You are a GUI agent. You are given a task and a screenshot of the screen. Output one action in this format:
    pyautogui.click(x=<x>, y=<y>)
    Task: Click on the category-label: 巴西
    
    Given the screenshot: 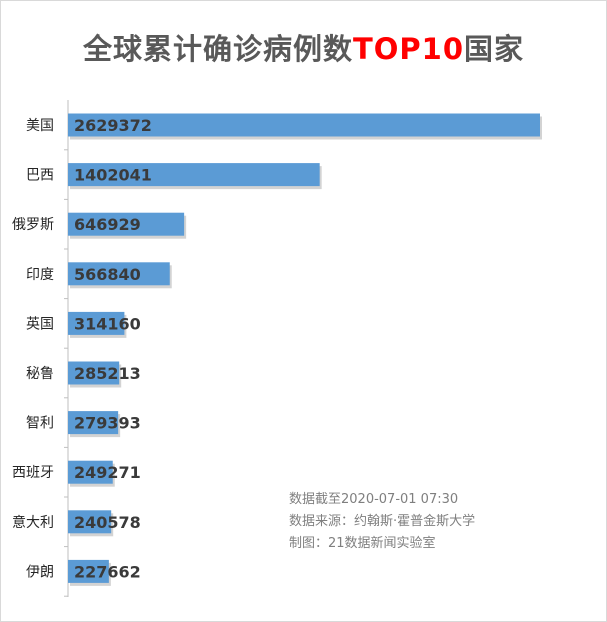 What is the action you would take?
    pyautogui.click(x=40, y=176)
    